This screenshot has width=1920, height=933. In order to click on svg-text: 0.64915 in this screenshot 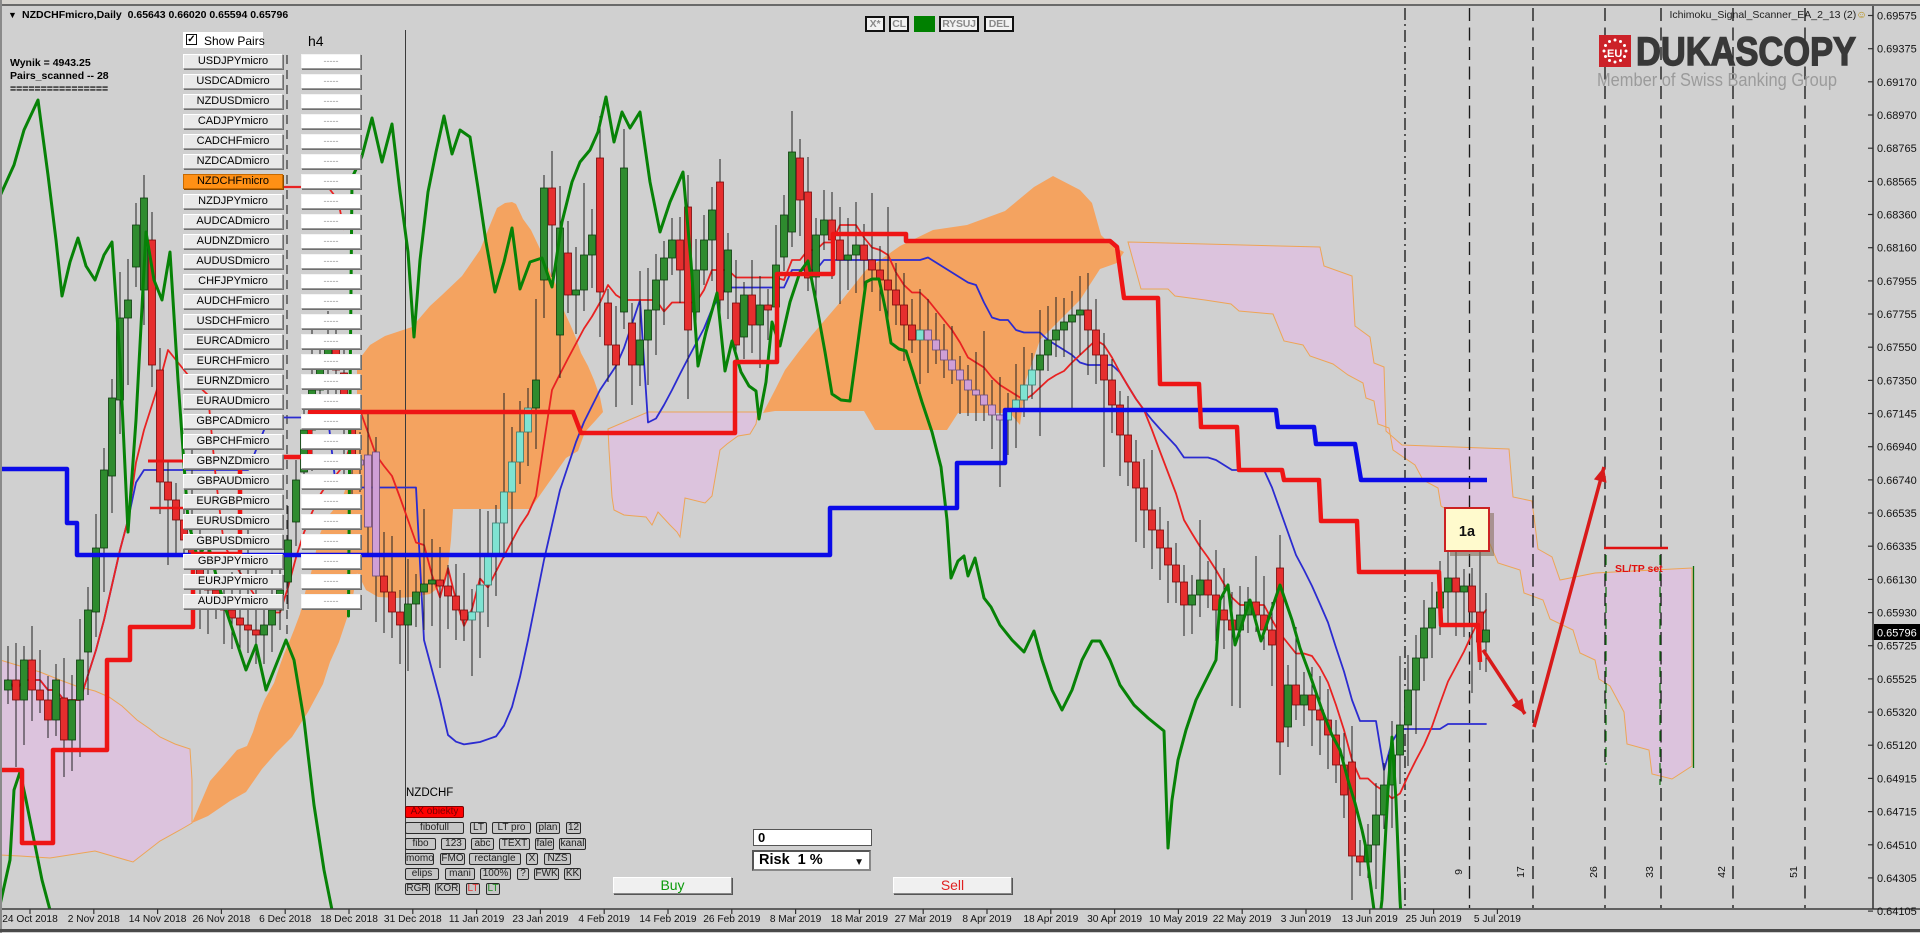, I will do `click(1897, 779)`.